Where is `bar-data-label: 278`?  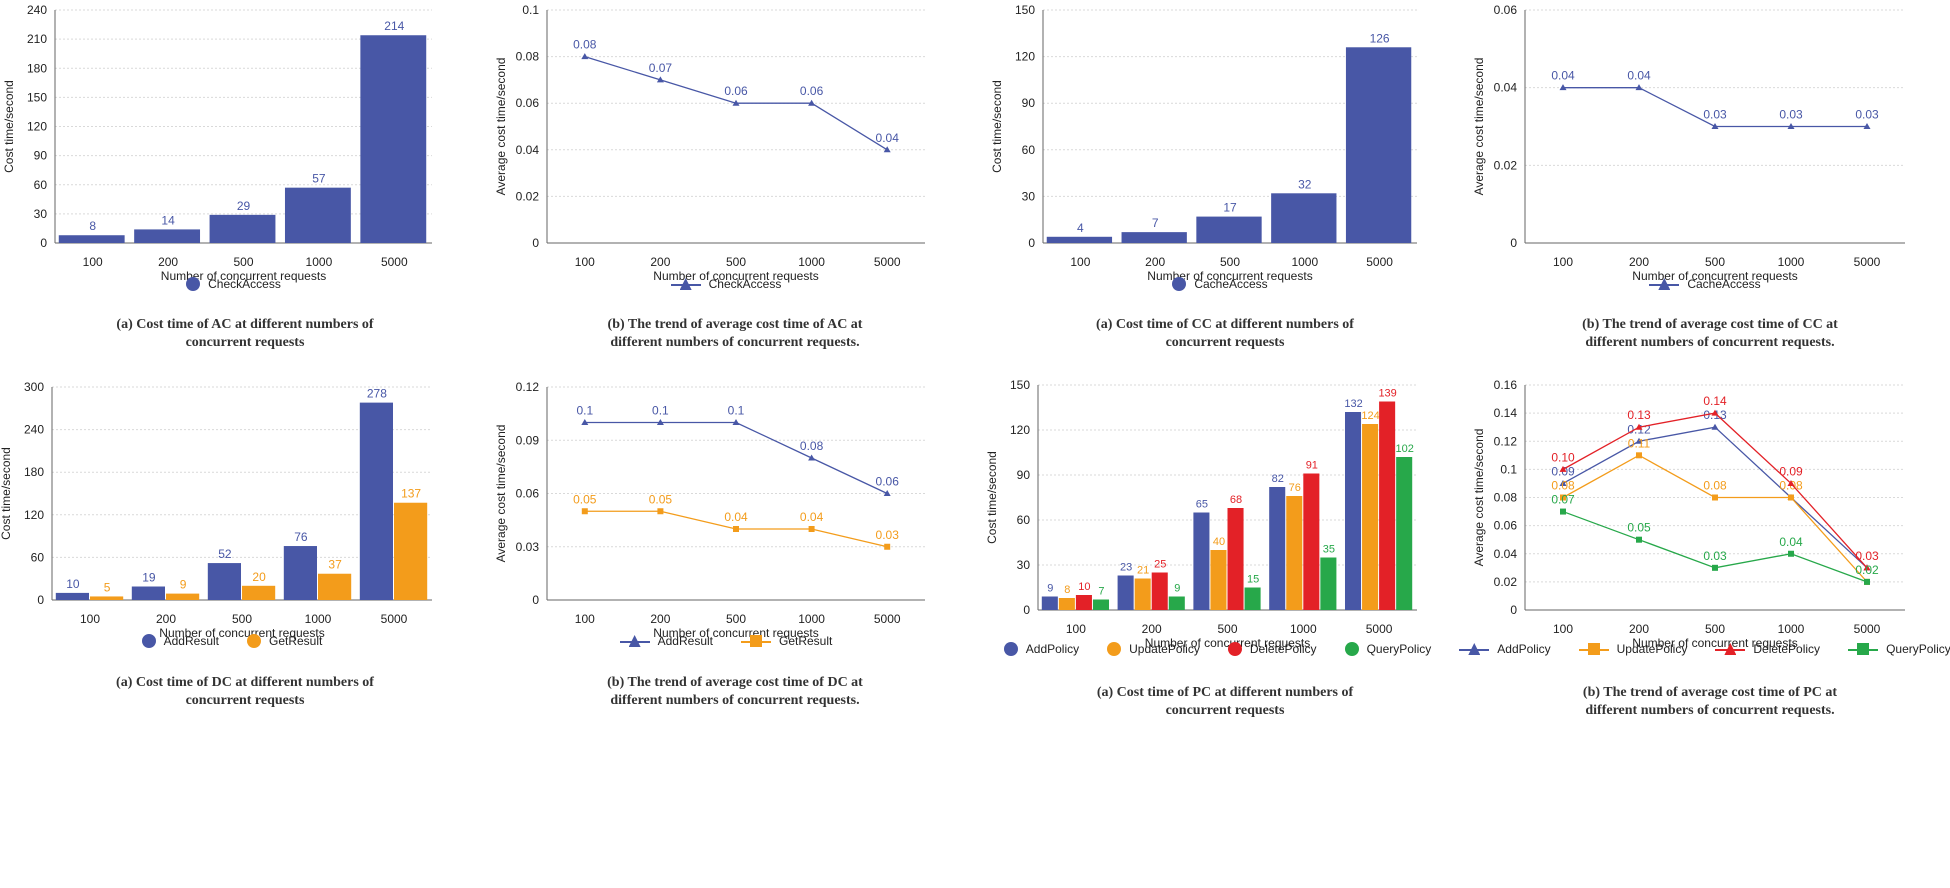
bar-data-label: 278 is located at coordinates (377, 394).